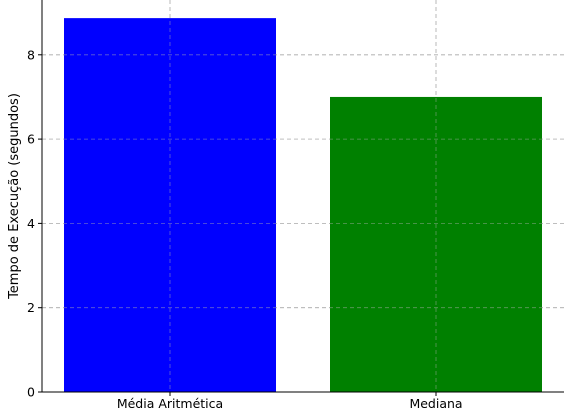  Describe the element at coordinates (14, 196) in the screenshot. I see `y-axis-title: Tempo de Execução (segundos)` at that location.